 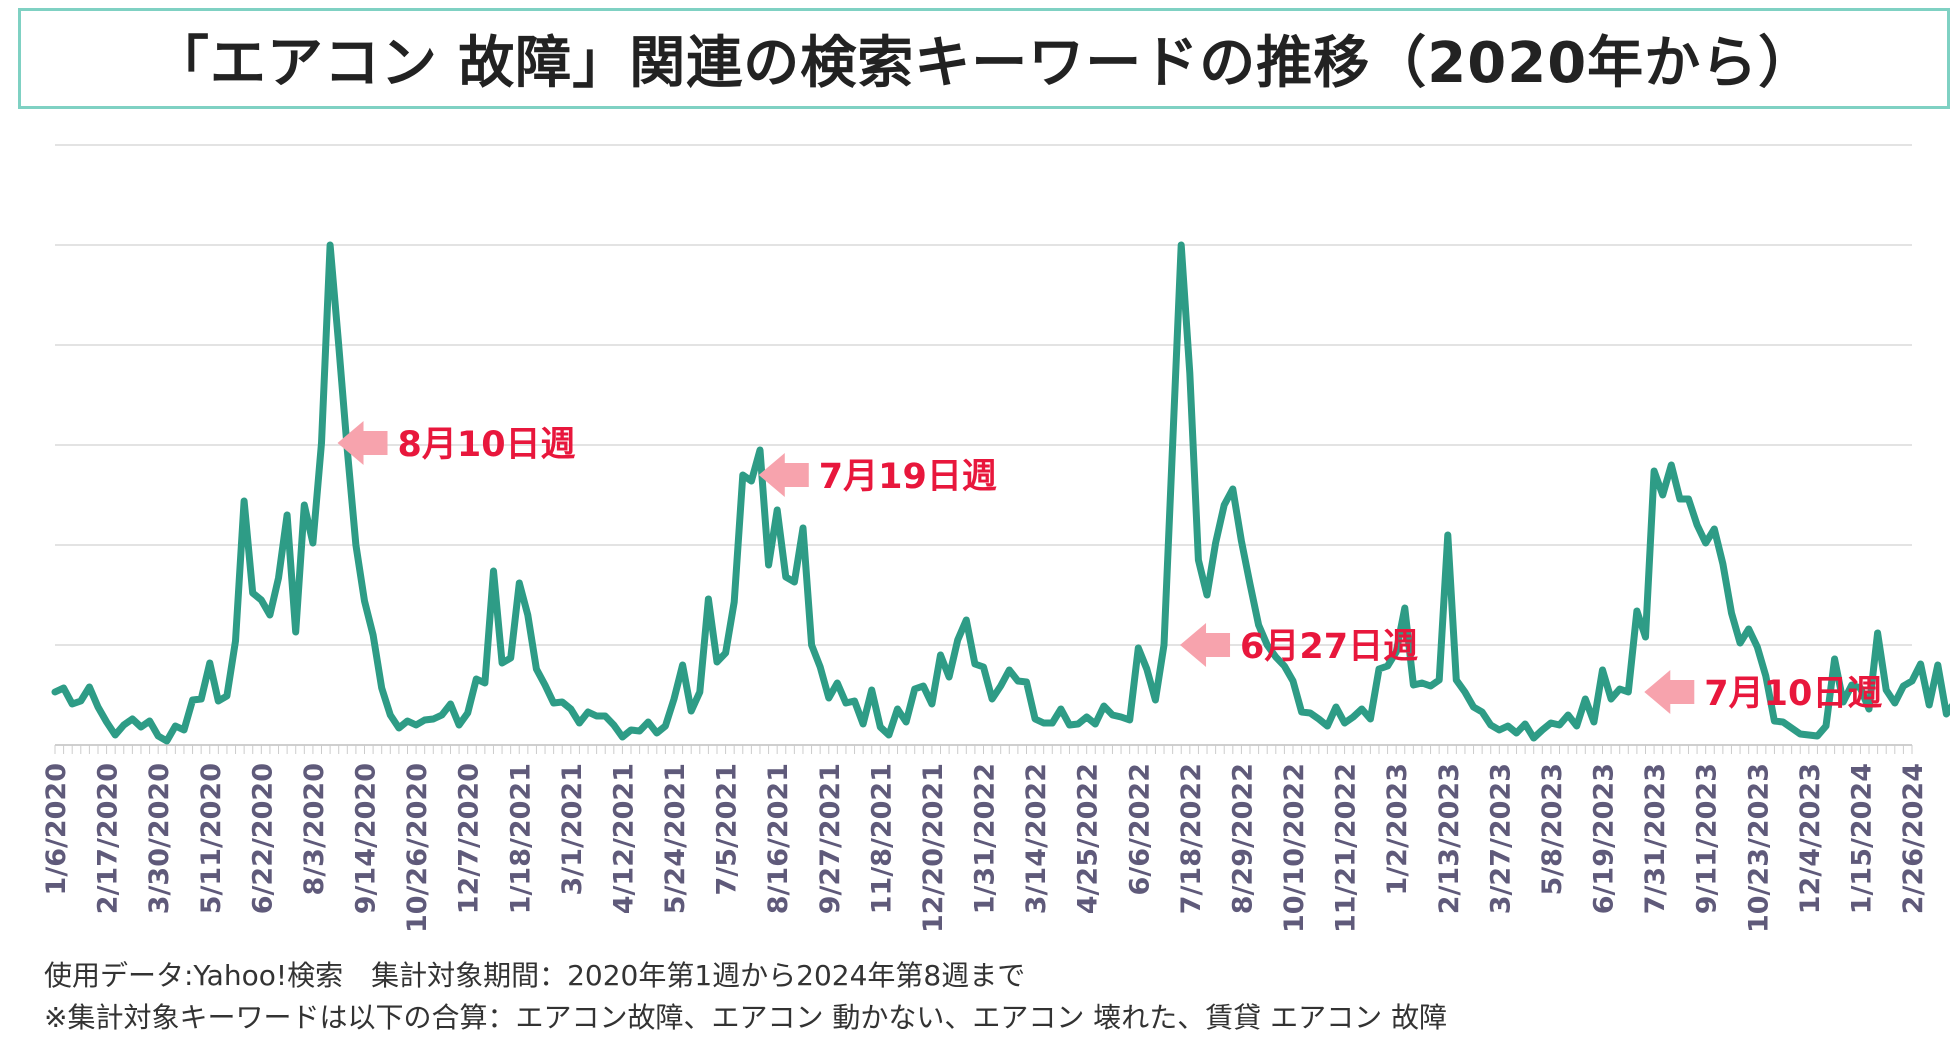 I want to click on x-tick-label: 9/11/2023, so click(x=1707, y=838).